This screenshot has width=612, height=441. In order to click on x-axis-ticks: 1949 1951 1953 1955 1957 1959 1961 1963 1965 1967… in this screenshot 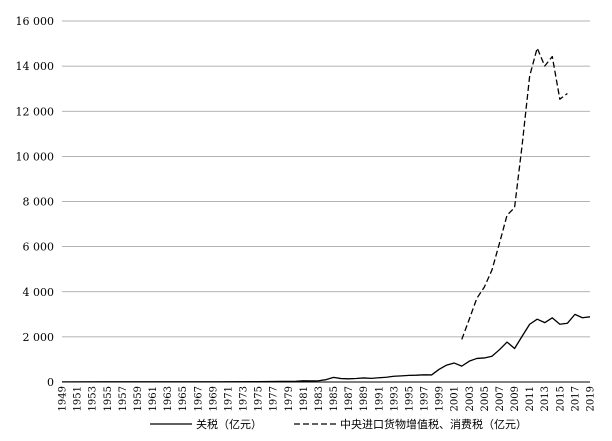, I will do `click(327, 398)`.